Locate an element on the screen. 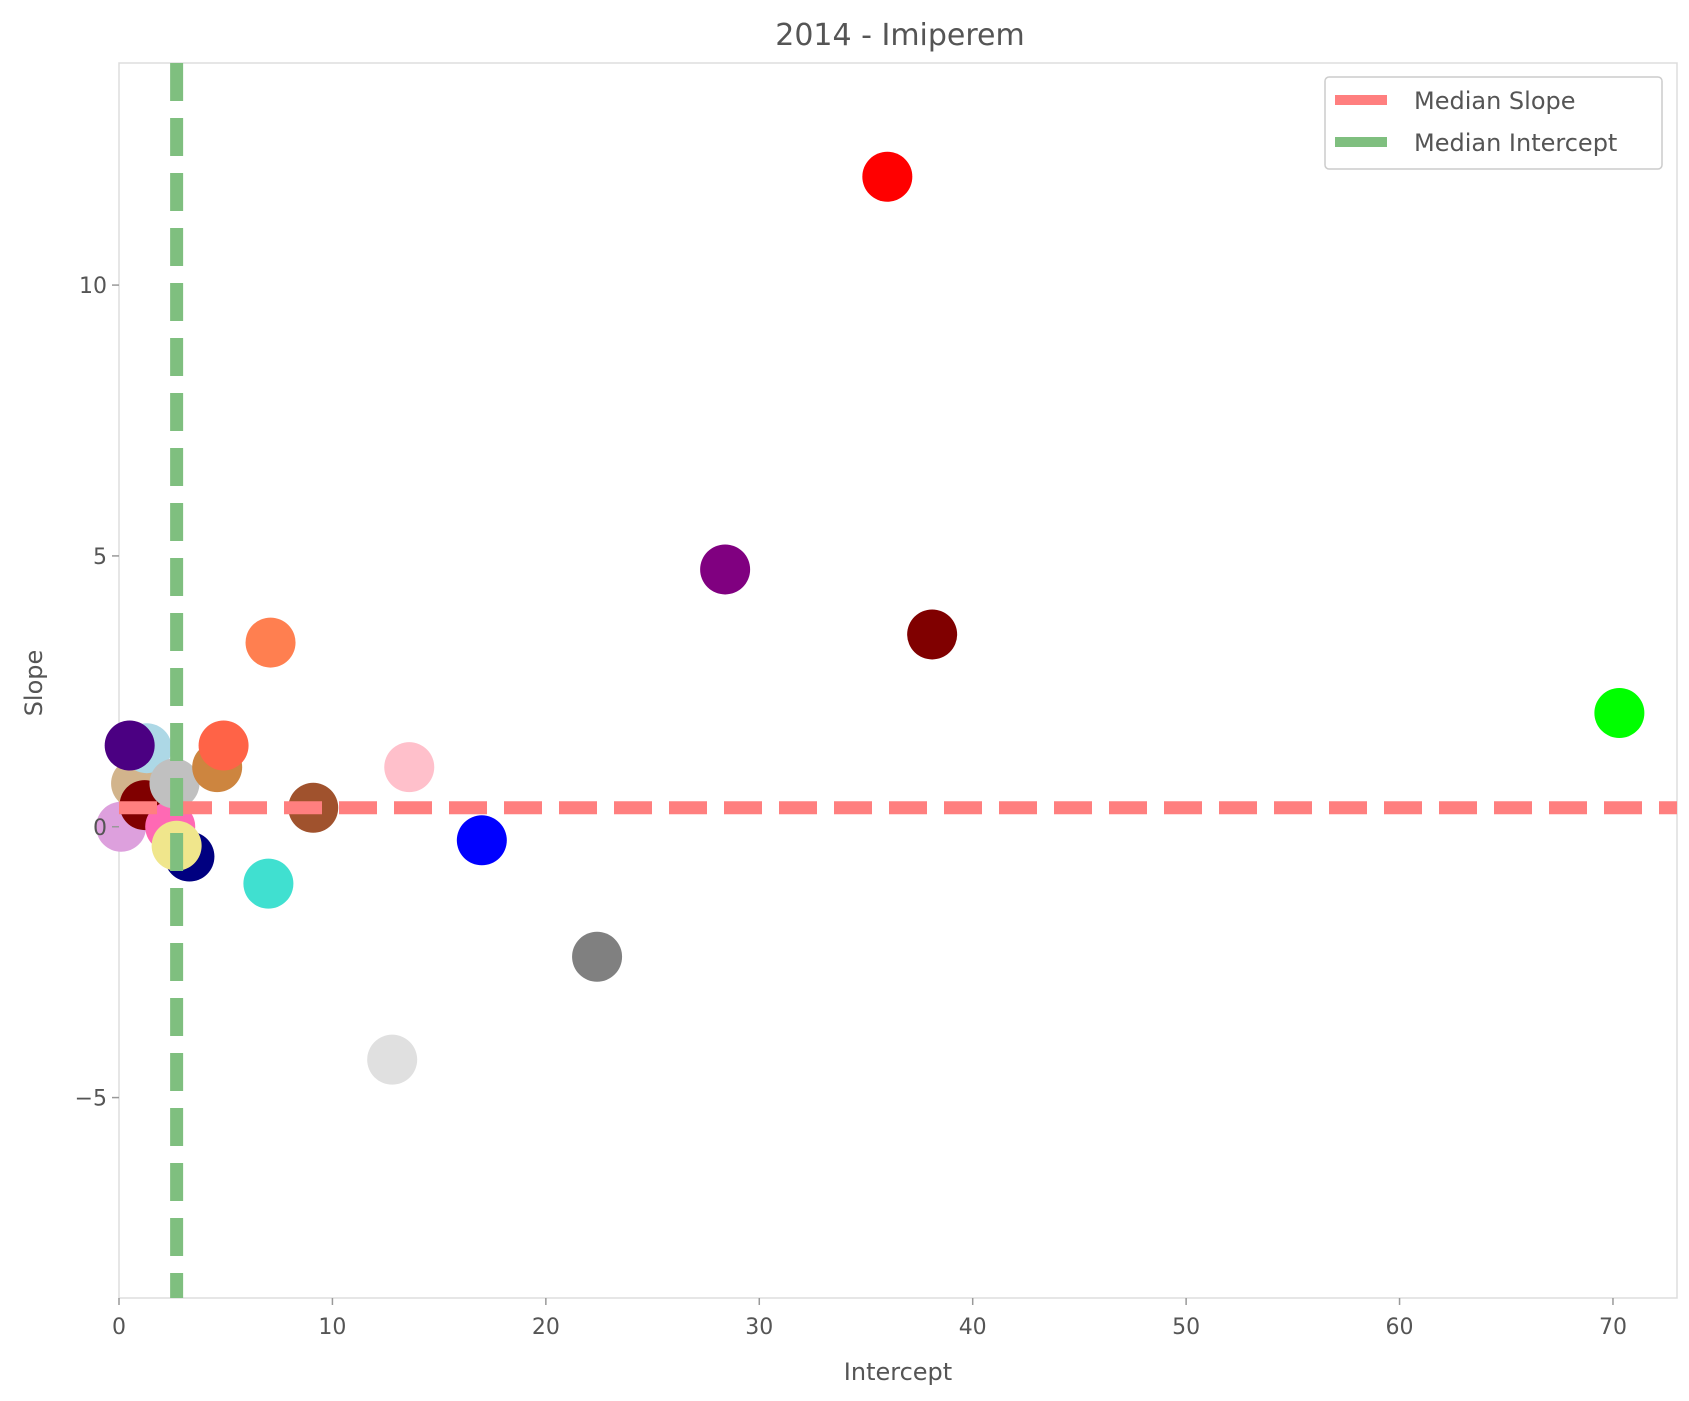 This screenshot has height=1401, width=1689. legend: Median Slope Median Intercept is located at coordinates (1493, 123).